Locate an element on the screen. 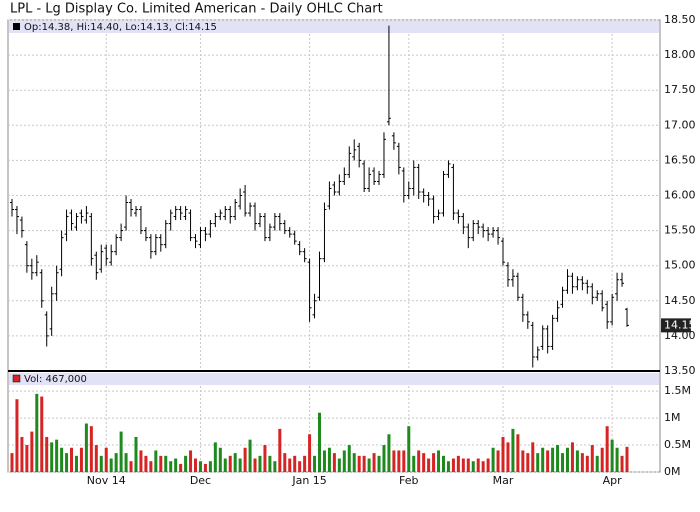 This screenshot has height=512, width=700. y-tick-label: 13.50 is located at coordinates (680, 370).